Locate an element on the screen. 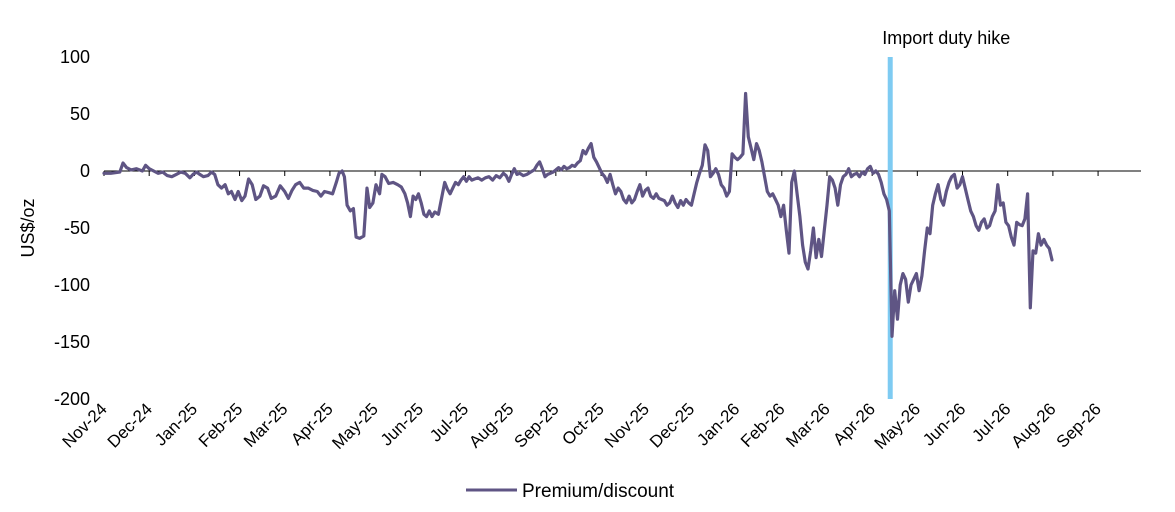 This screenshot has height=512, width=1175. y-axis-title: US$/oz is located at coordinates (28, 227).